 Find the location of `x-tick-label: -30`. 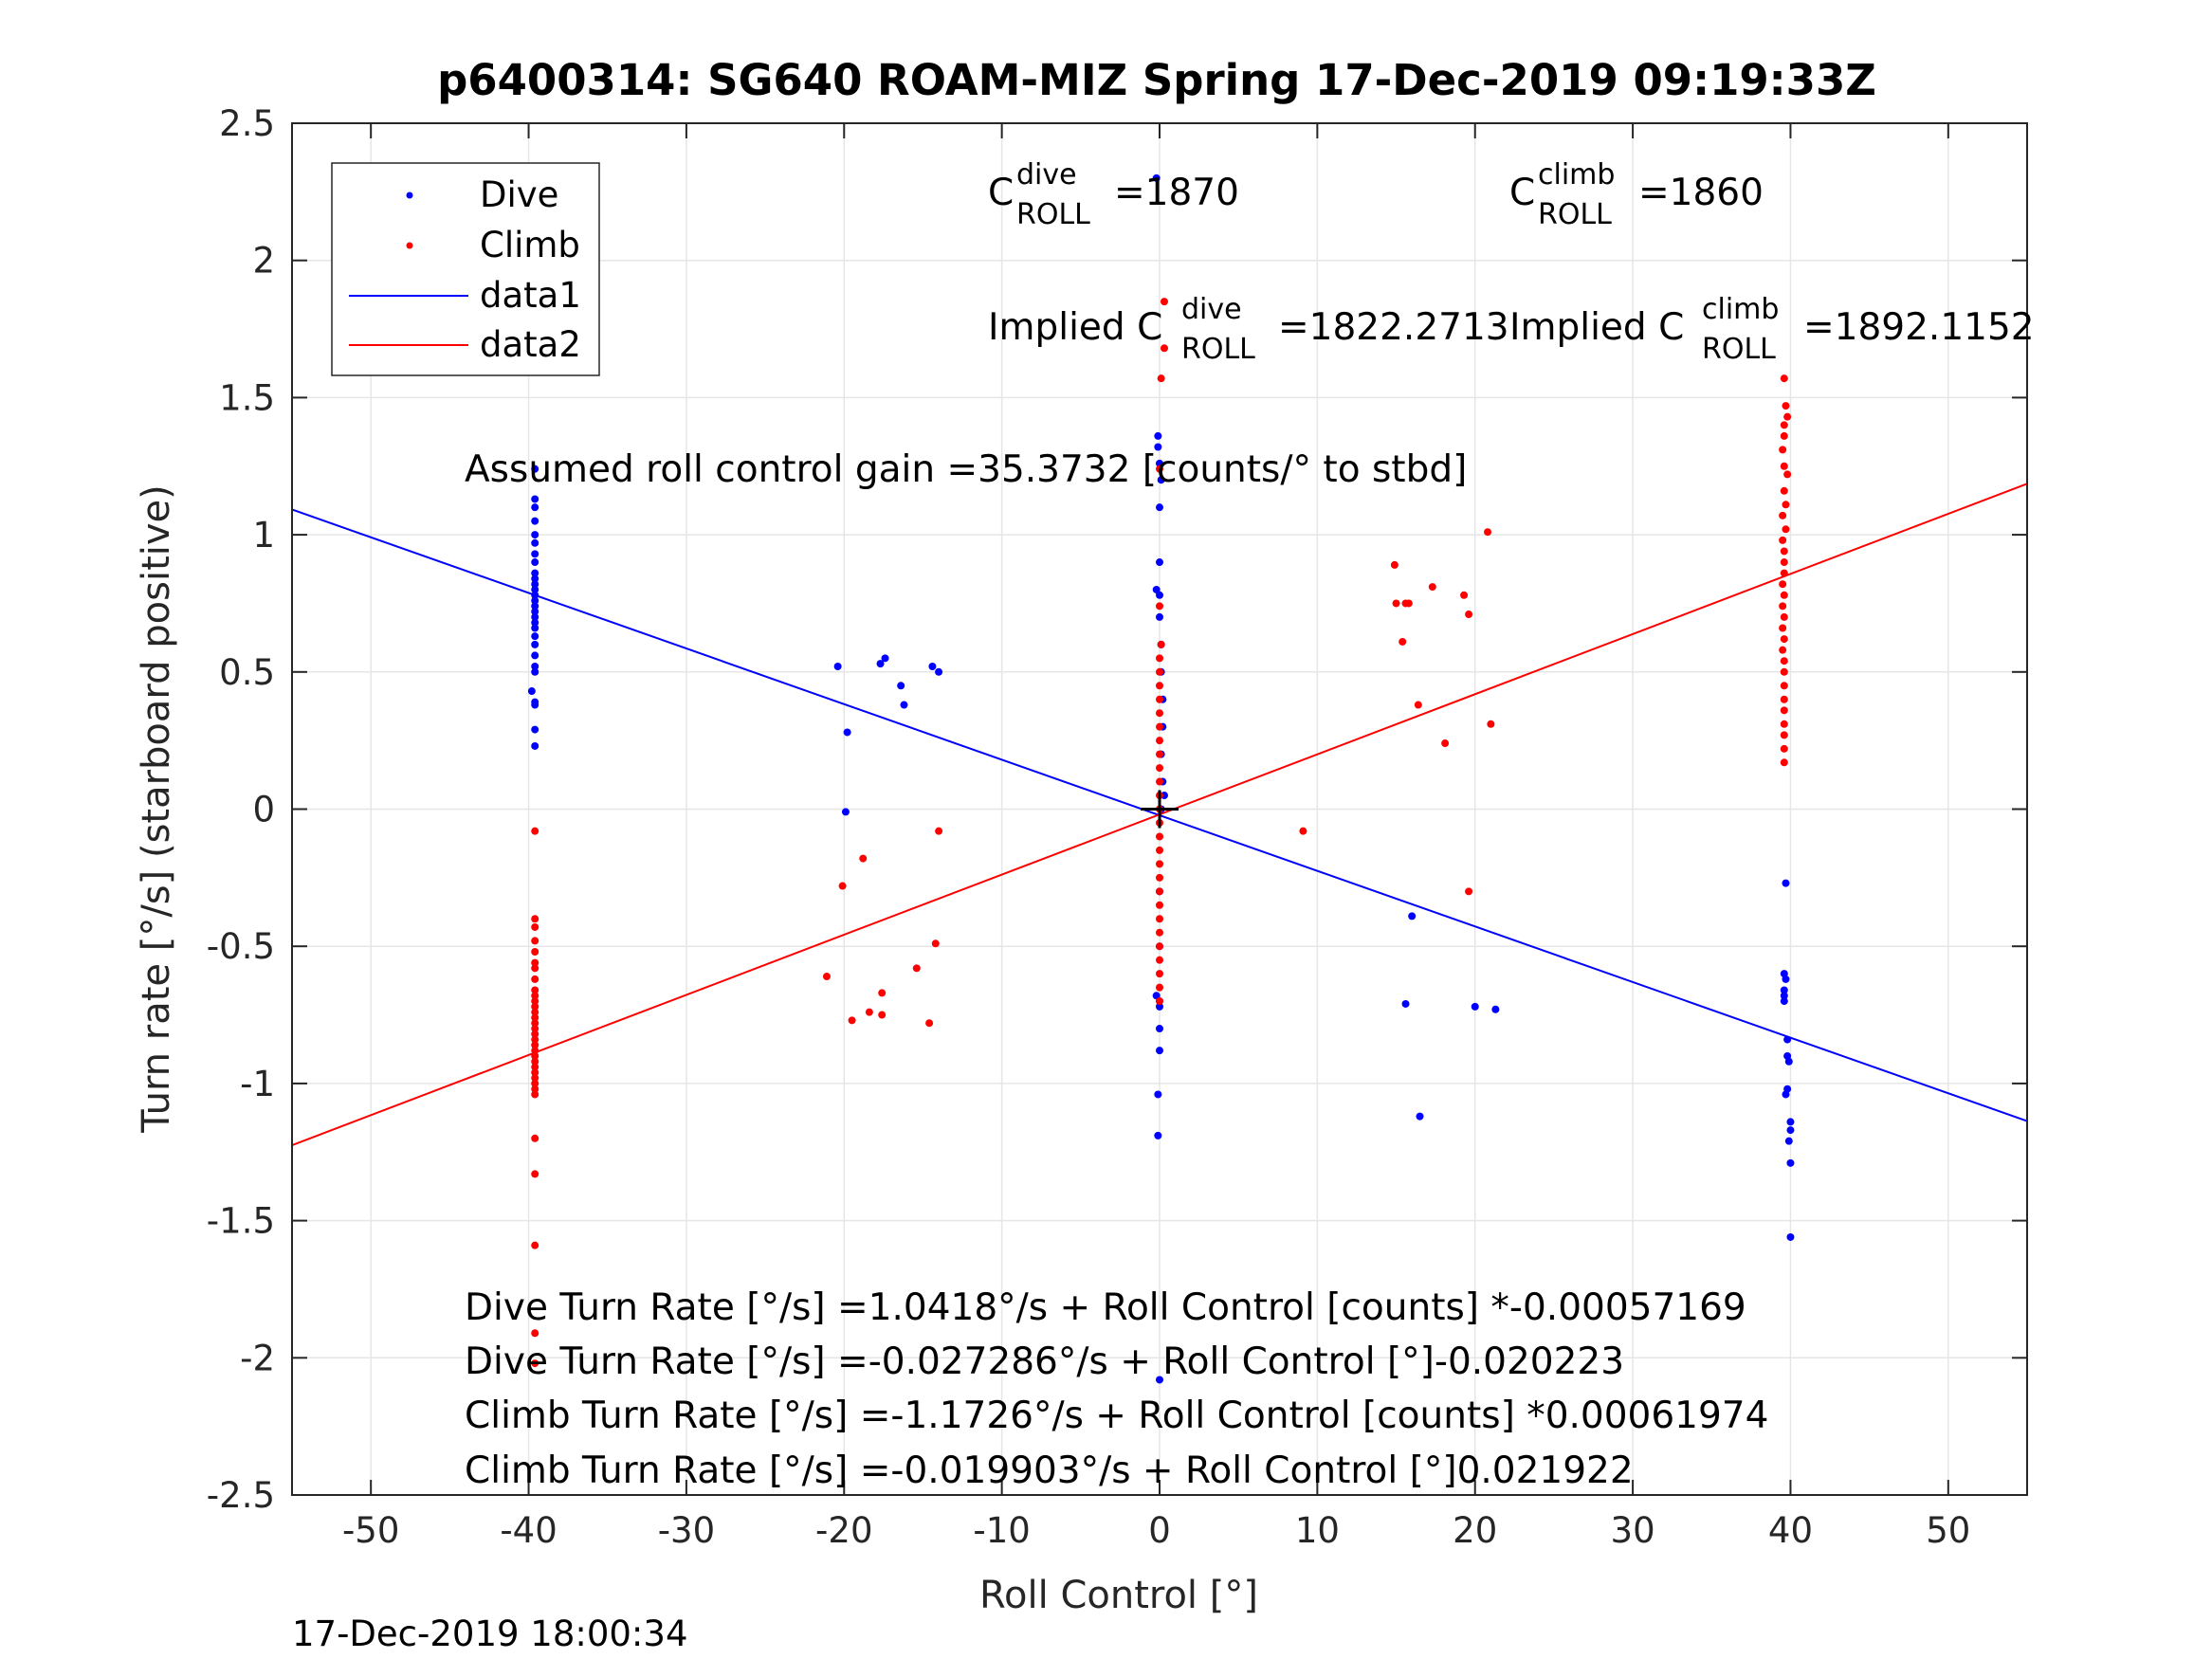

x-tick-label: -30 is located at coordinates (686, 1530).